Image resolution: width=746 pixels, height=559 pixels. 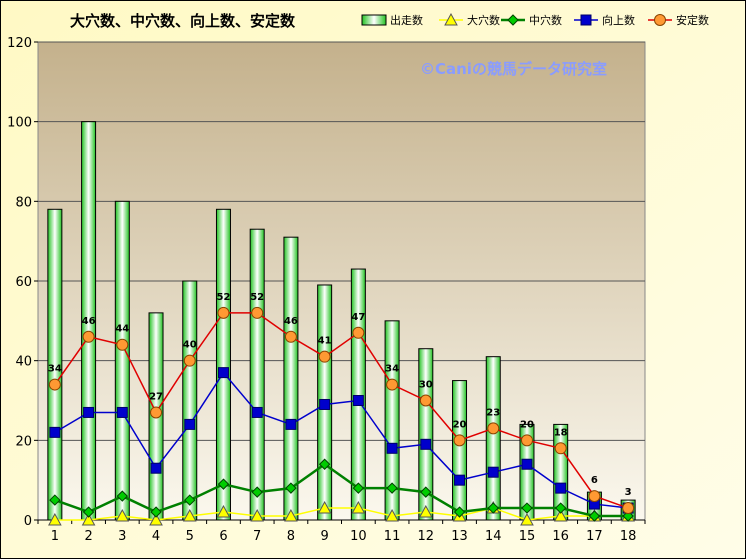 What do you see at coordinates (223, 536) in the screenshot?
I see `x-tick-label: 6` at bounding box center [223, 536].